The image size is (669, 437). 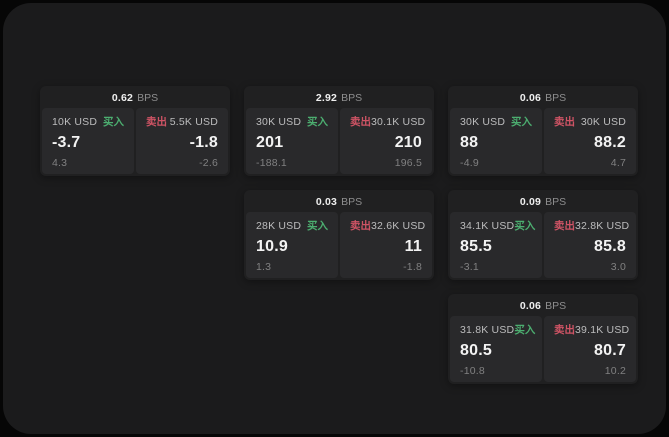 I want to click on buy-amount: 34.1K USD, so click(x=487, y=225).